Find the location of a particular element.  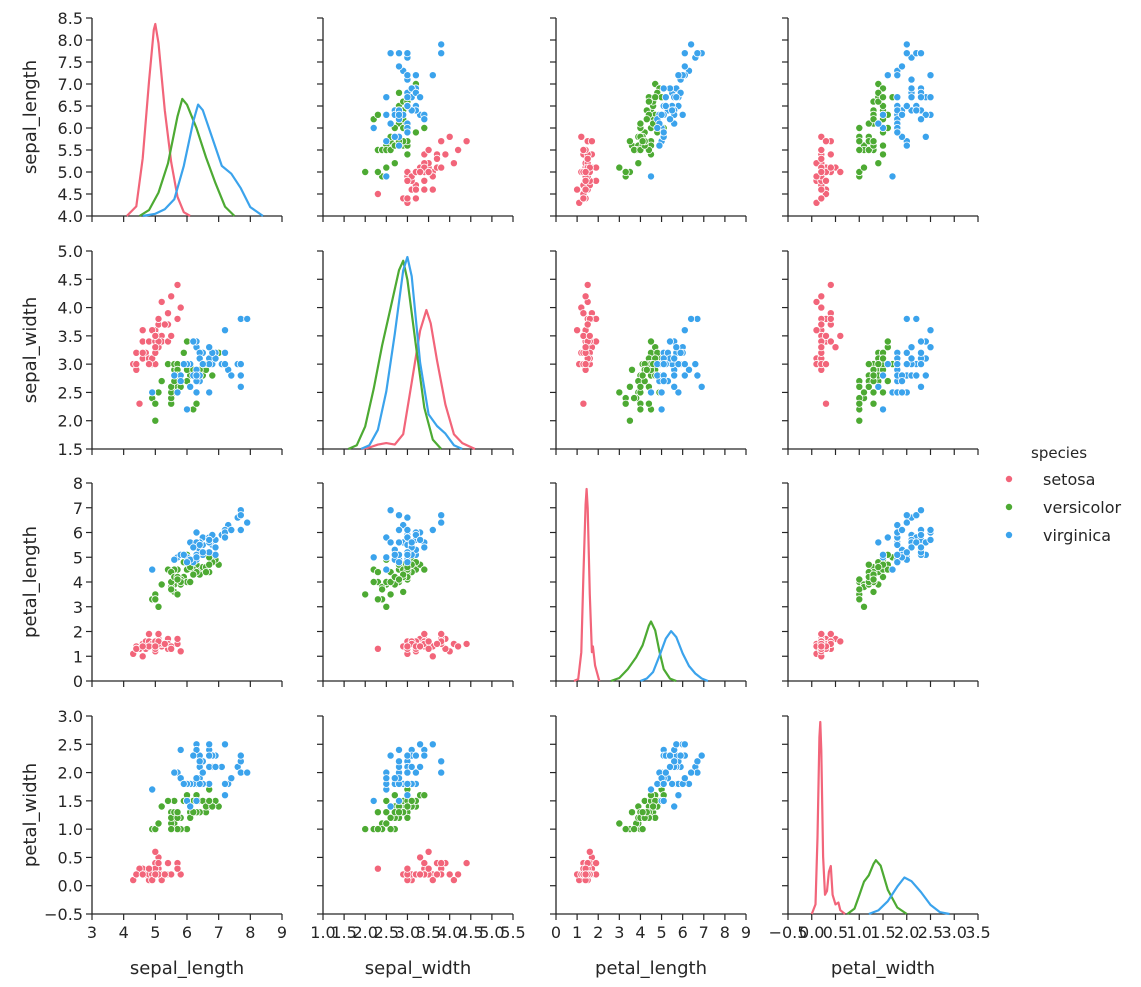

x-tick-label: 5 is located at coordinates (155, 932).